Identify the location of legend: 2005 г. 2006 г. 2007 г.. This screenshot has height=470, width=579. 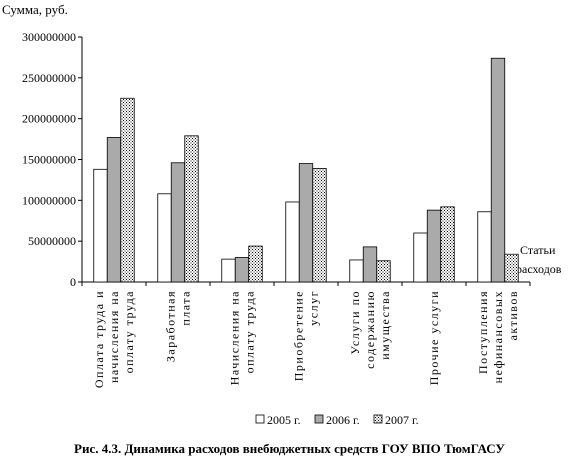
(337, 420).